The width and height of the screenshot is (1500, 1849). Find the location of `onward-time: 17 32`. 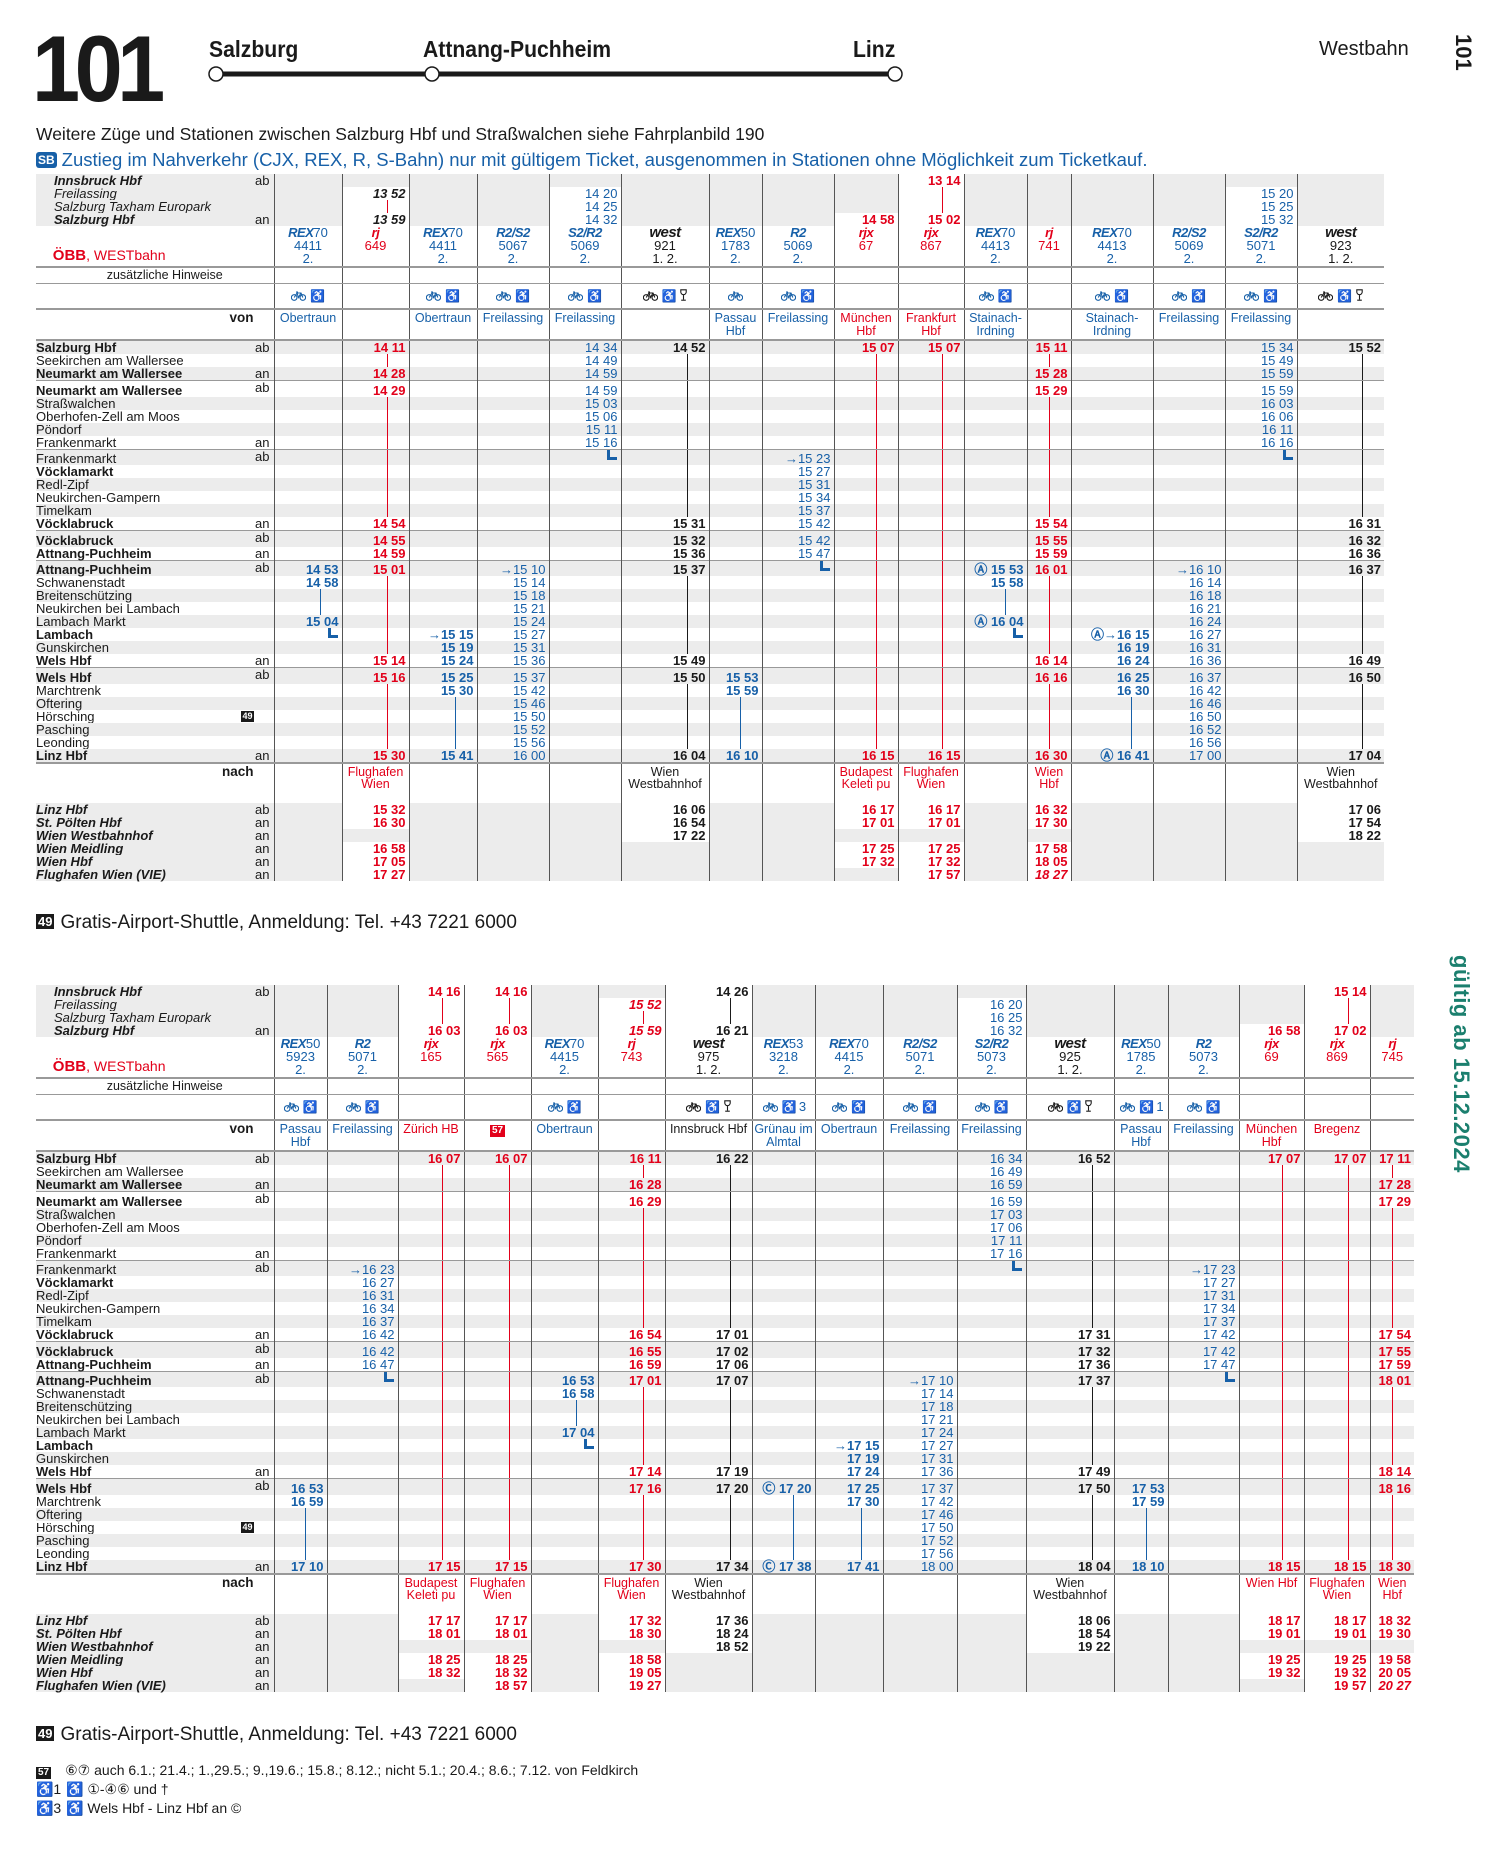

onward-time: 17 32 is located at coordinates (645, 1620).